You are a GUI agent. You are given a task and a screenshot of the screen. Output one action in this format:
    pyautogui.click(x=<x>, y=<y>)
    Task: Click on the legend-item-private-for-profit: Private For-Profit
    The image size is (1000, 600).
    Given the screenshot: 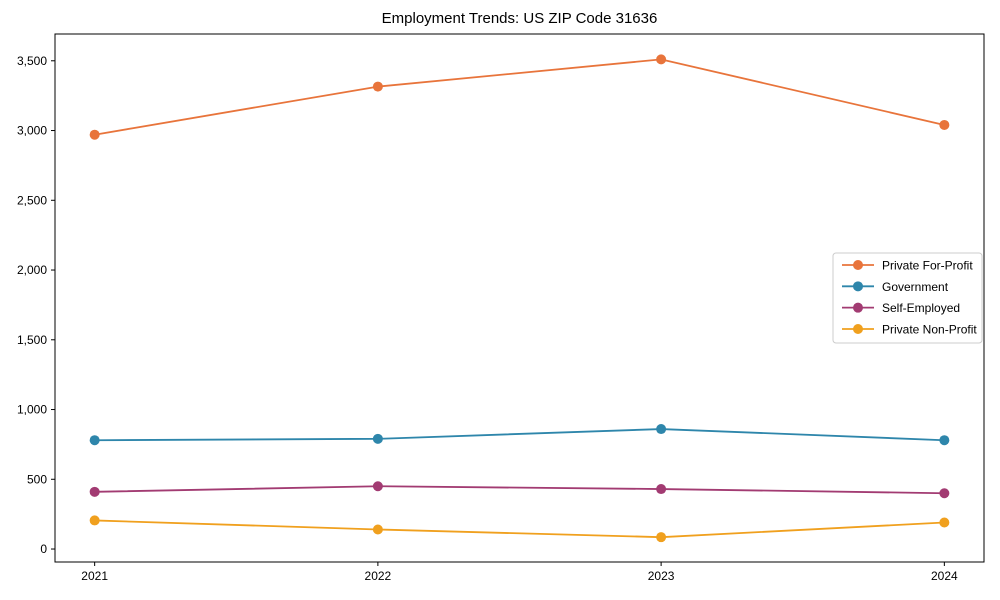 What is the action you would take?
    pyautogui.click(x=907, y=266)
    